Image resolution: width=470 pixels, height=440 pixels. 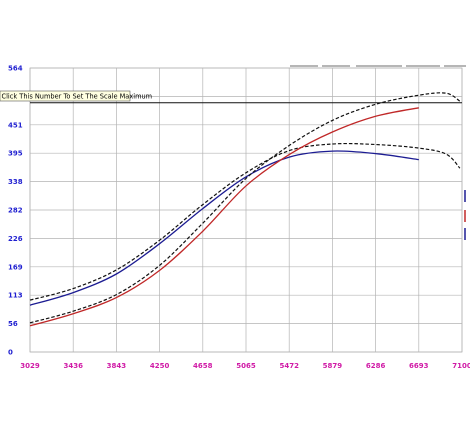 I want to click on x-tick-label: 4658, so click(x=203, y=366).